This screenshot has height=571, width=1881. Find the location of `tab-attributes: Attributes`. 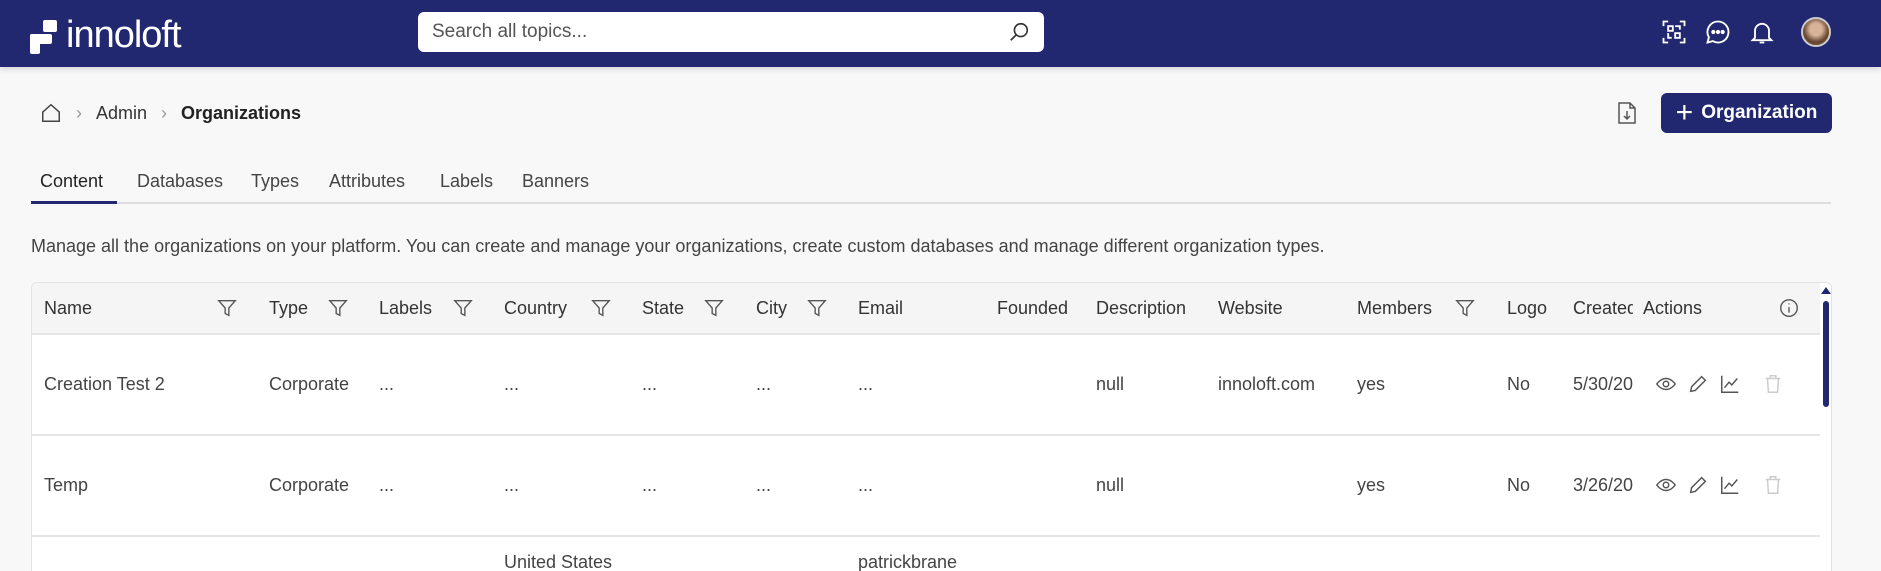

tab-attributes: Attributes is located at coordinates (367, 181).